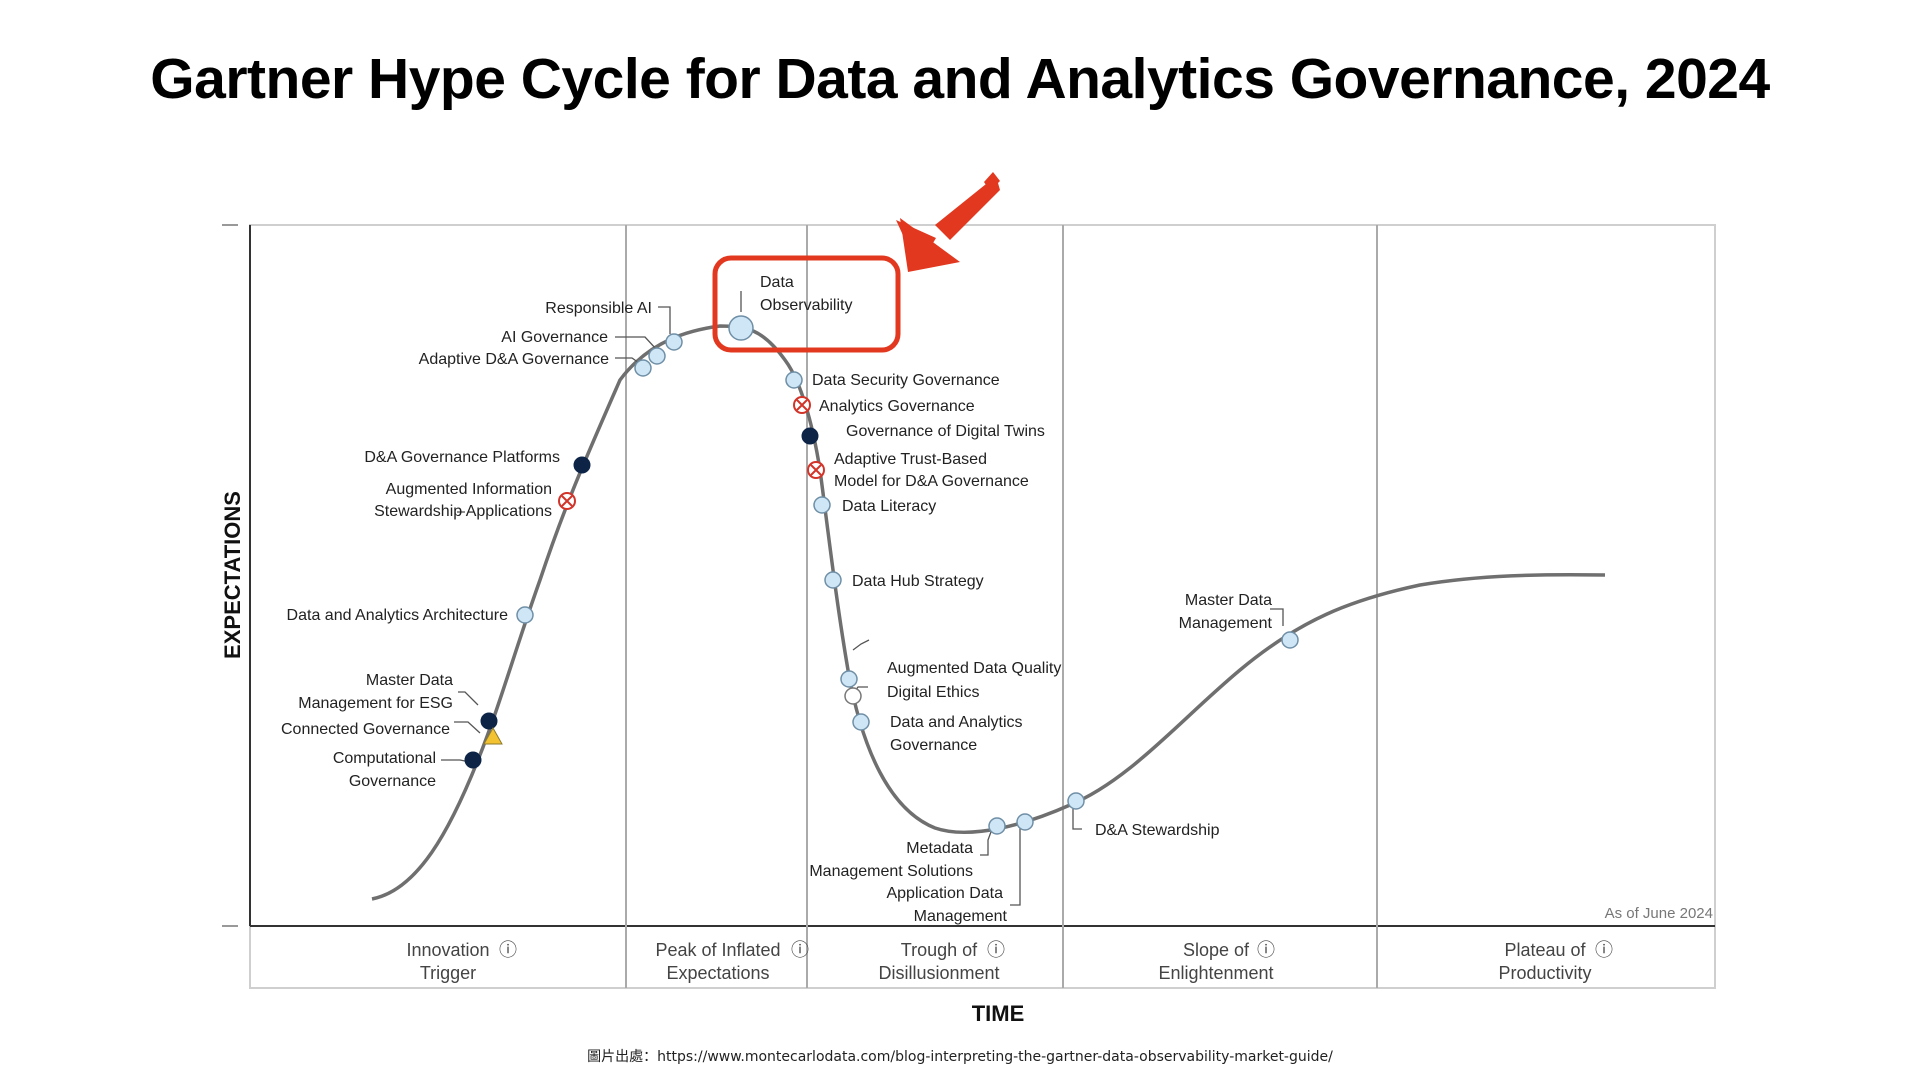 The image size is (1920, 1080). What do you see at coordinates (232, 575) in the screenshot?
I see `y-axis-title: EXPECTATIONS` at bounding box center [232, 575].